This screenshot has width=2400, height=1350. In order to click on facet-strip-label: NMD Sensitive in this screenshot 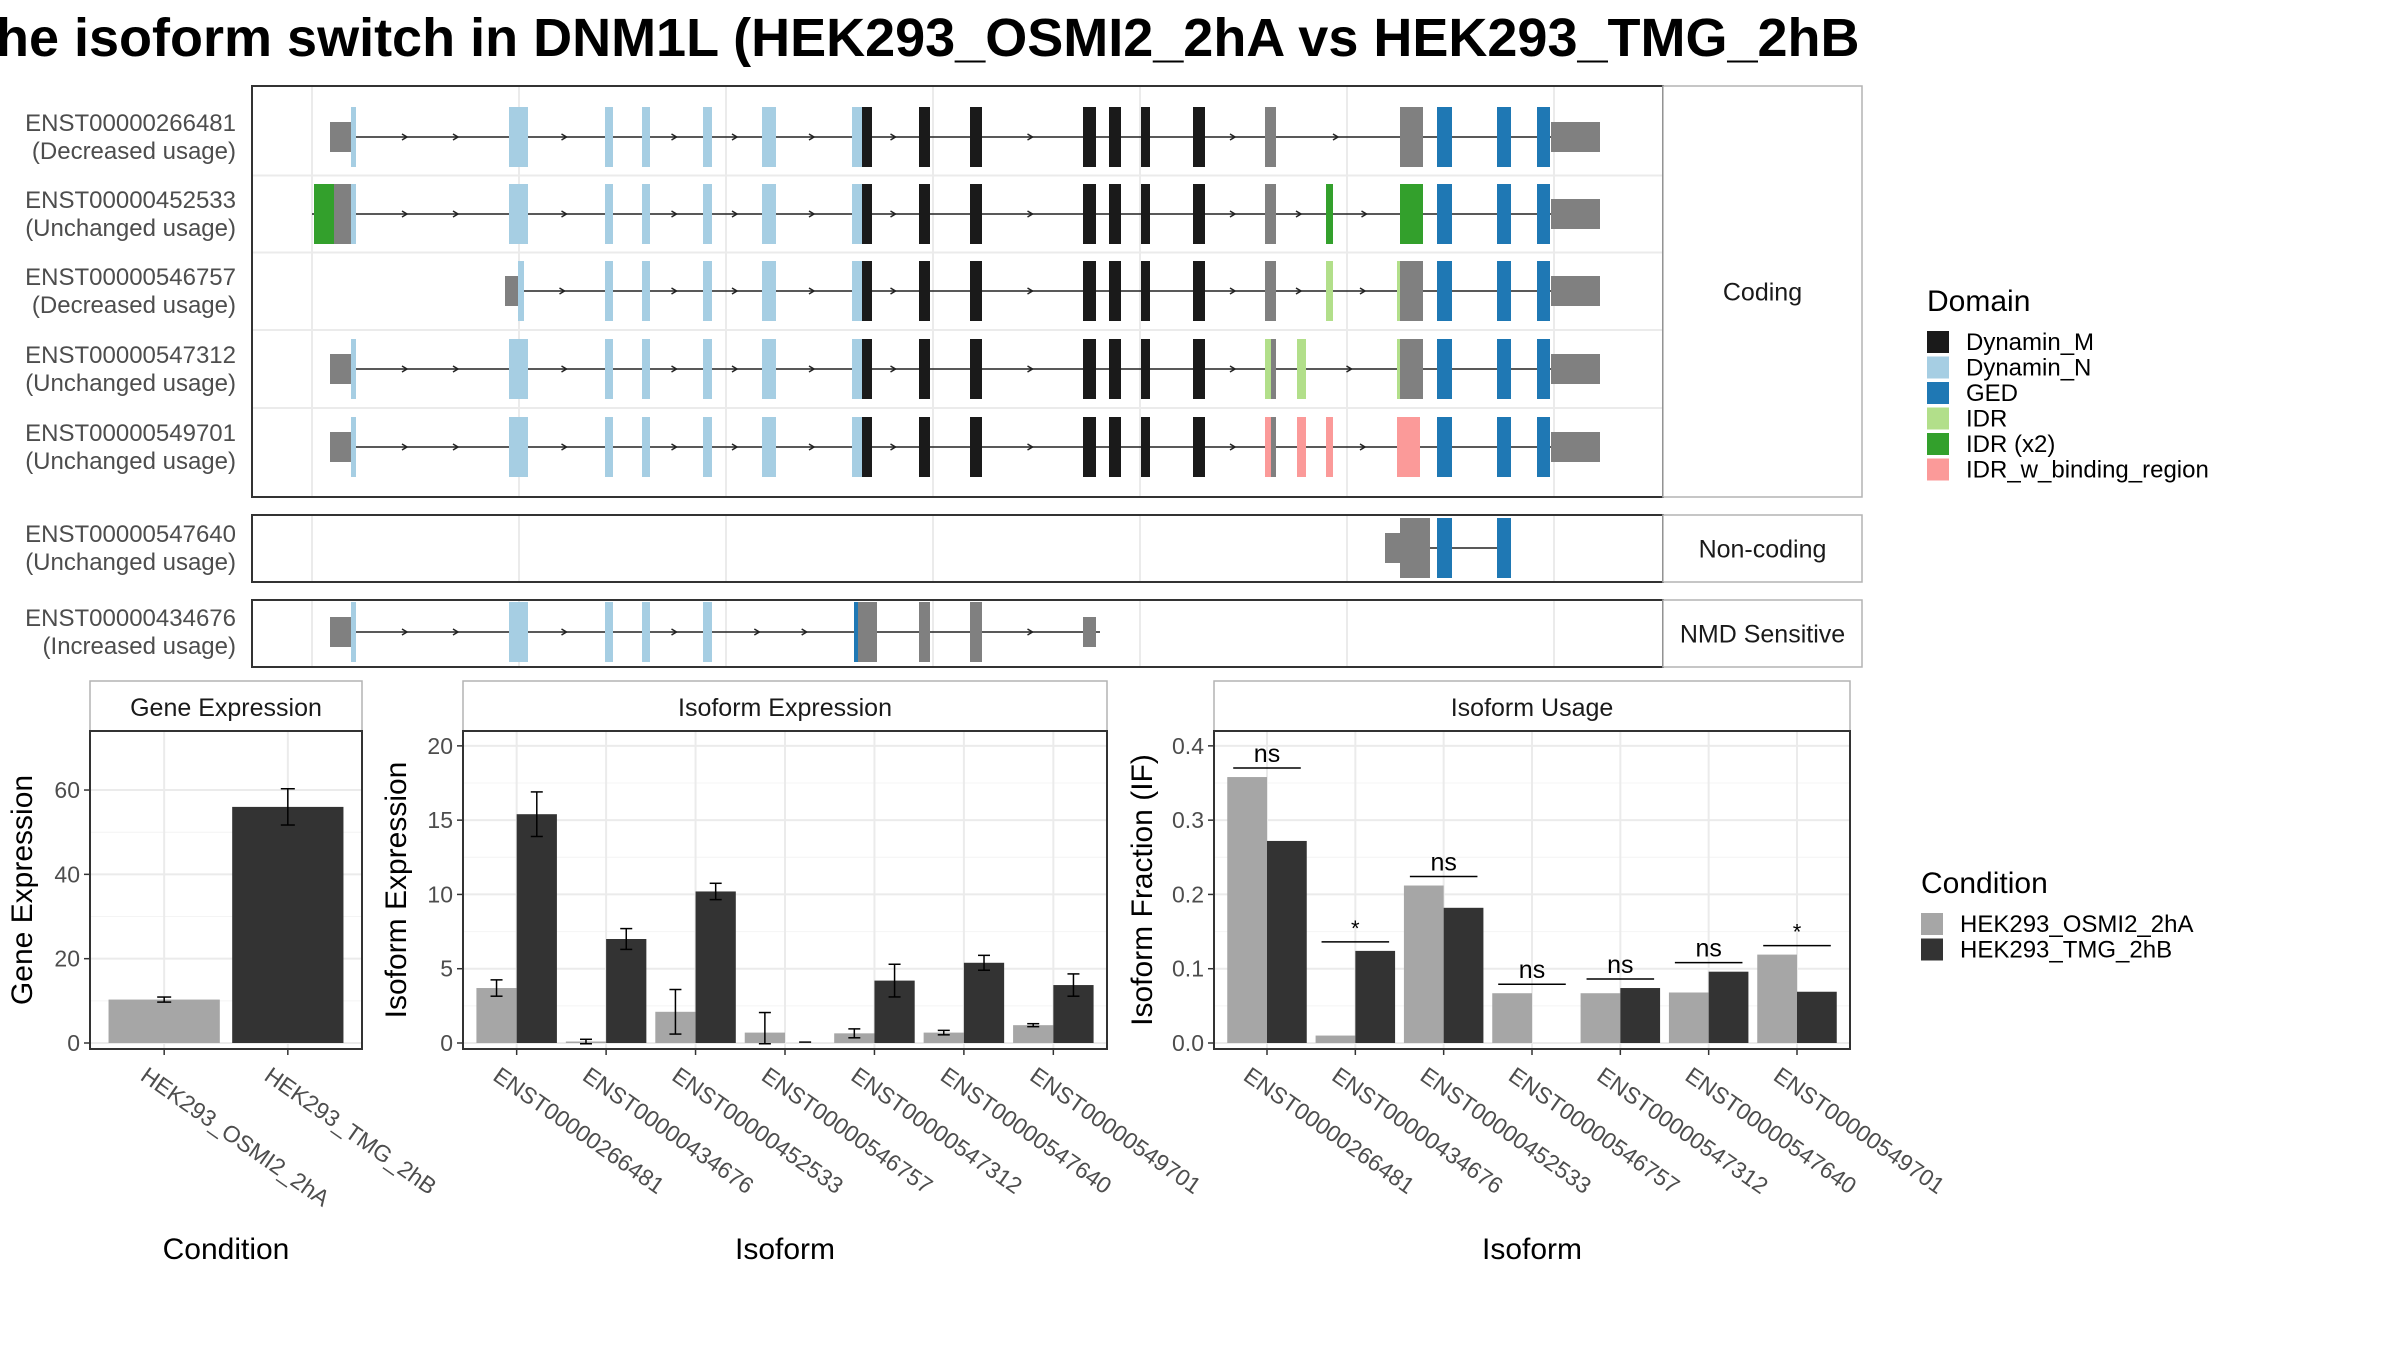, I will do `click(1762, 635)`.